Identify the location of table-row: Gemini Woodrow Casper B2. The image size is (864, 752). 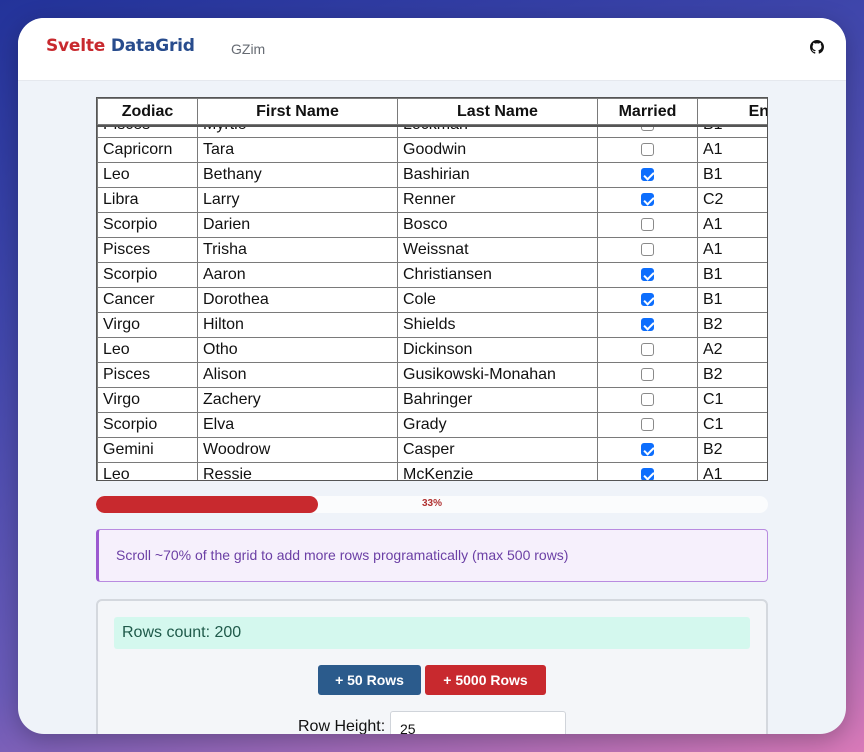
(432, 450).